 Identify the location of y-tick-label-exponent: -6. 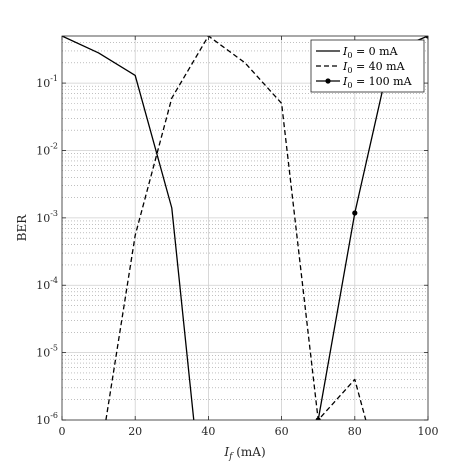
(54, 415).